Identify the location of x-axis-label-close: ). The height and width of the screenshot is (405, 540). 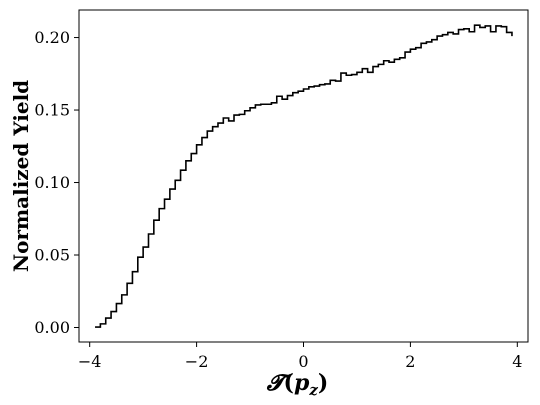
(323, 383).